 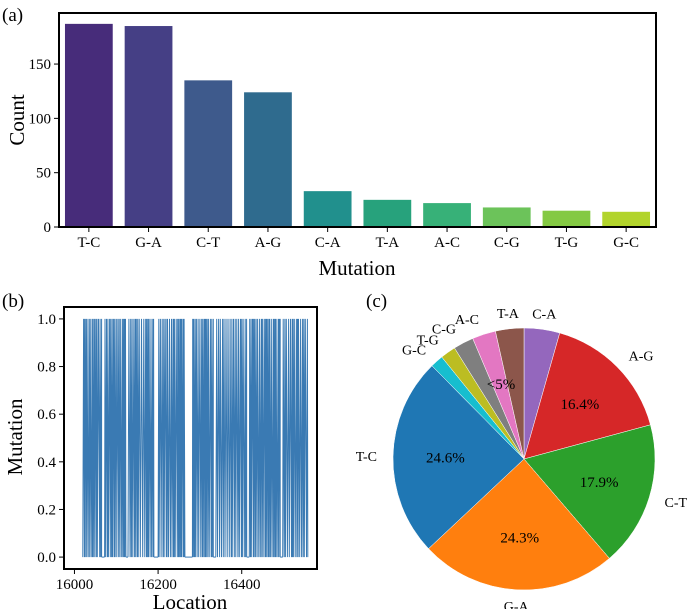 I want to click on pie-label: T-G, so click(x=428, y=340).